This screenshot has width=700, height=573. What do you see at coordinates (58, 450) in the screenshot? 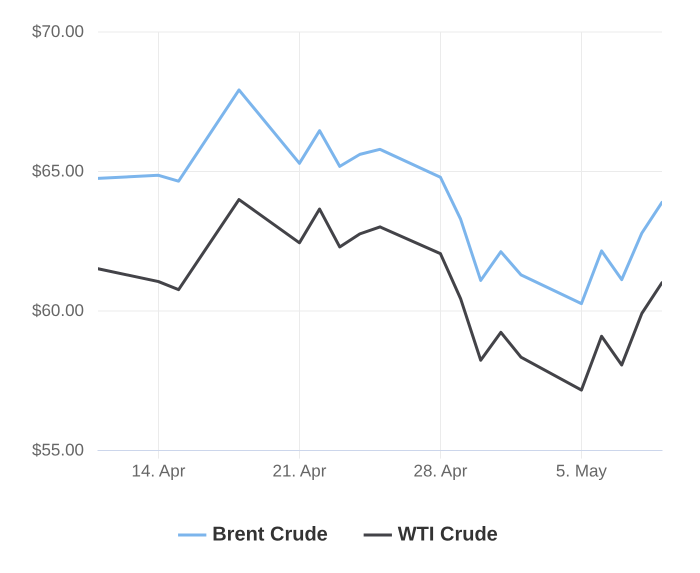
I see `y-tick-label: $55.00` at bounding box center [58, 450].